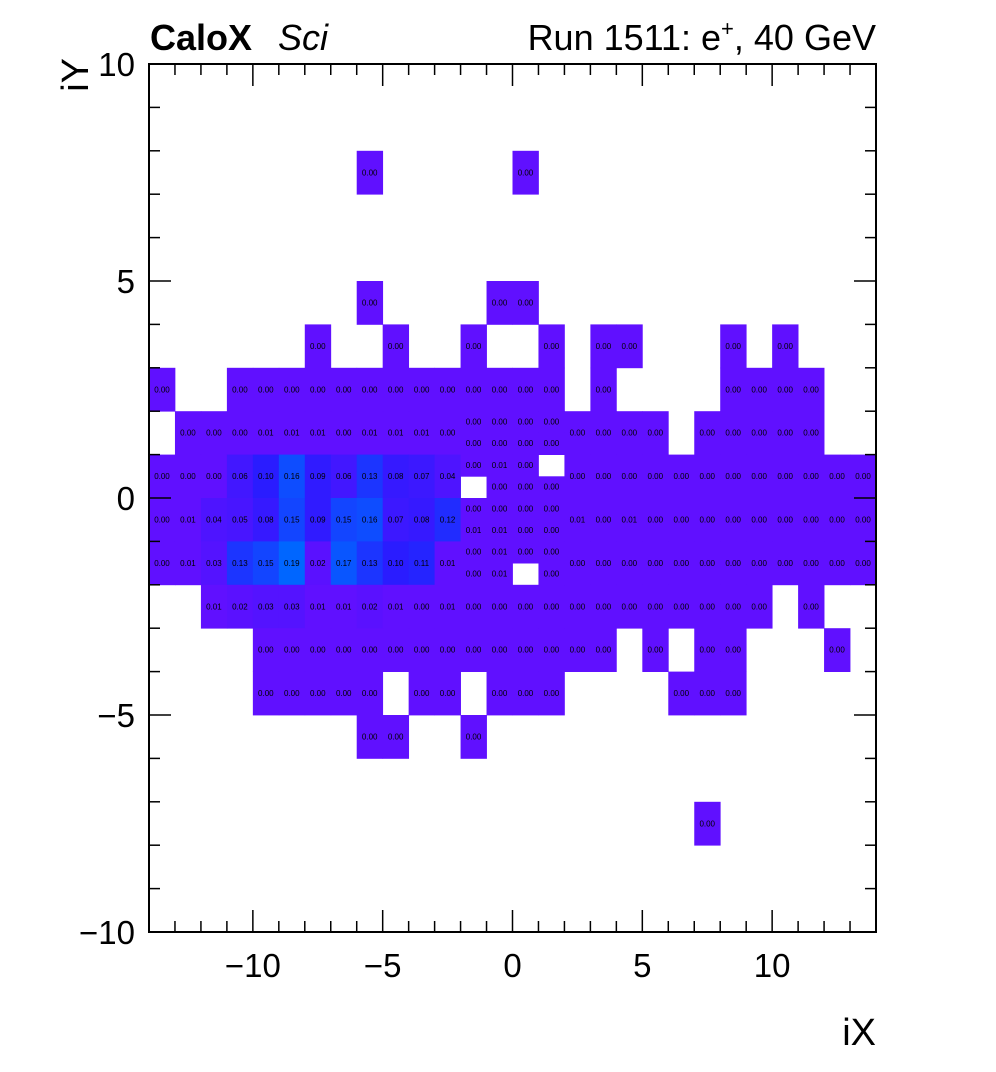  What do you see at coordinates (344, 563) in the screenshot?
I see `cell-value-label: 0.17` at bounding box center [344, 563].